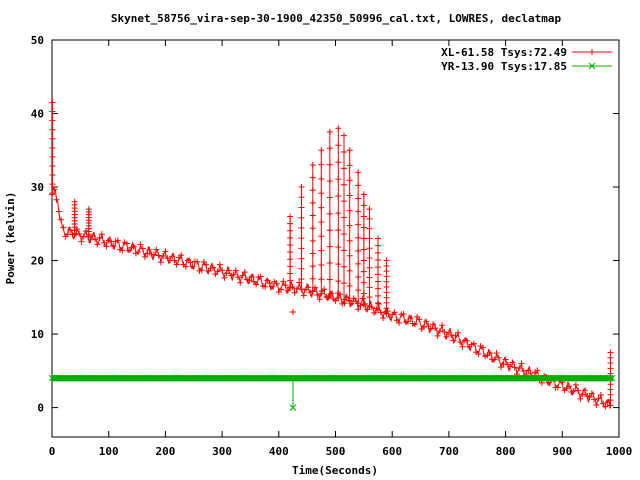 The image size is (640, 480). What do you see at coordinates (619, 451) in the screenshot?
I see `x-tick-label: 1000` at bounding box center [619, 451].